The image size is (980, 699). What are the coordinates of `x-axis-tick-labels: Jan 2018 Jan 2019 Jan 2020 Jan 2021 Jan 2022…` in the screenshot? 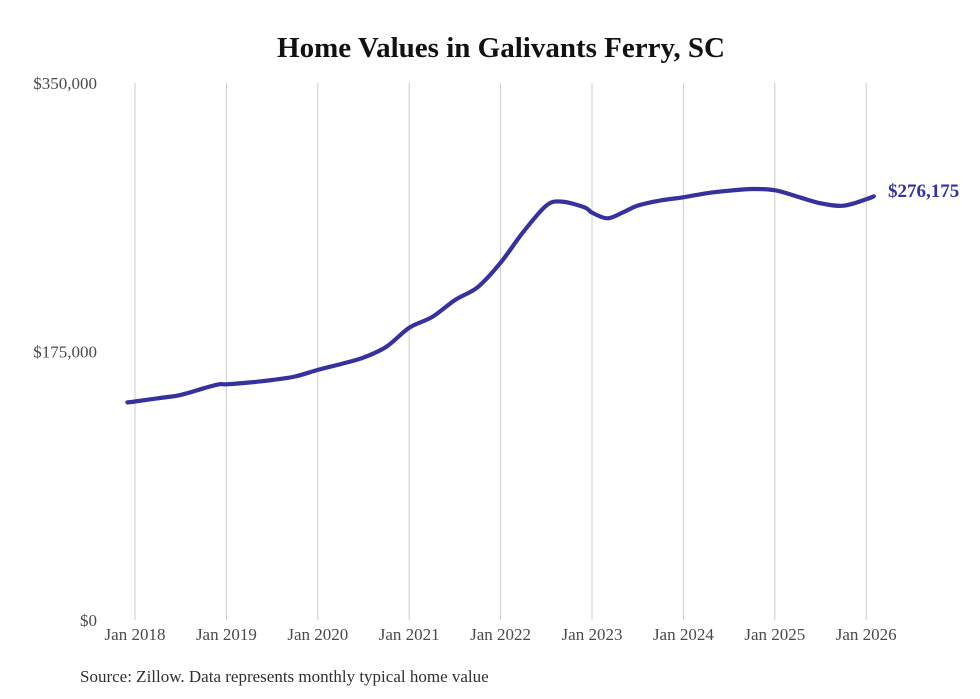 It's located at (501, 634).